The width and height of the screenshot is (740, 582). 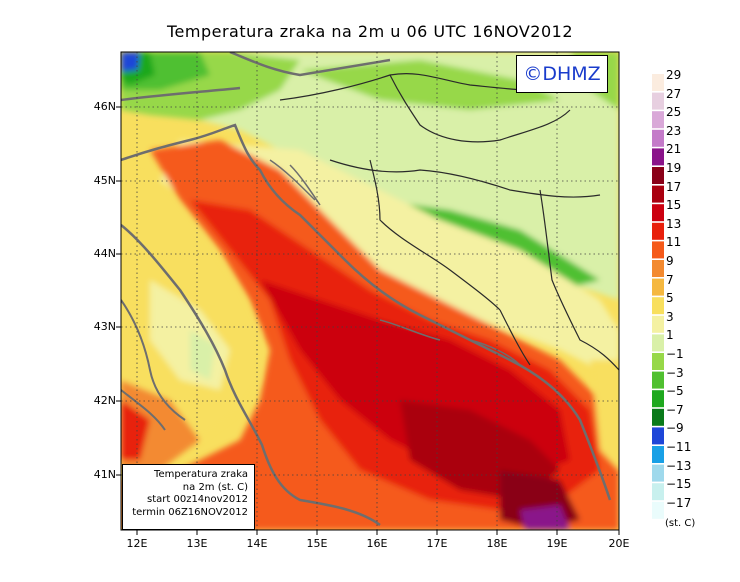 I want to click on lat-label: 43N, so click(x=104, y=326).